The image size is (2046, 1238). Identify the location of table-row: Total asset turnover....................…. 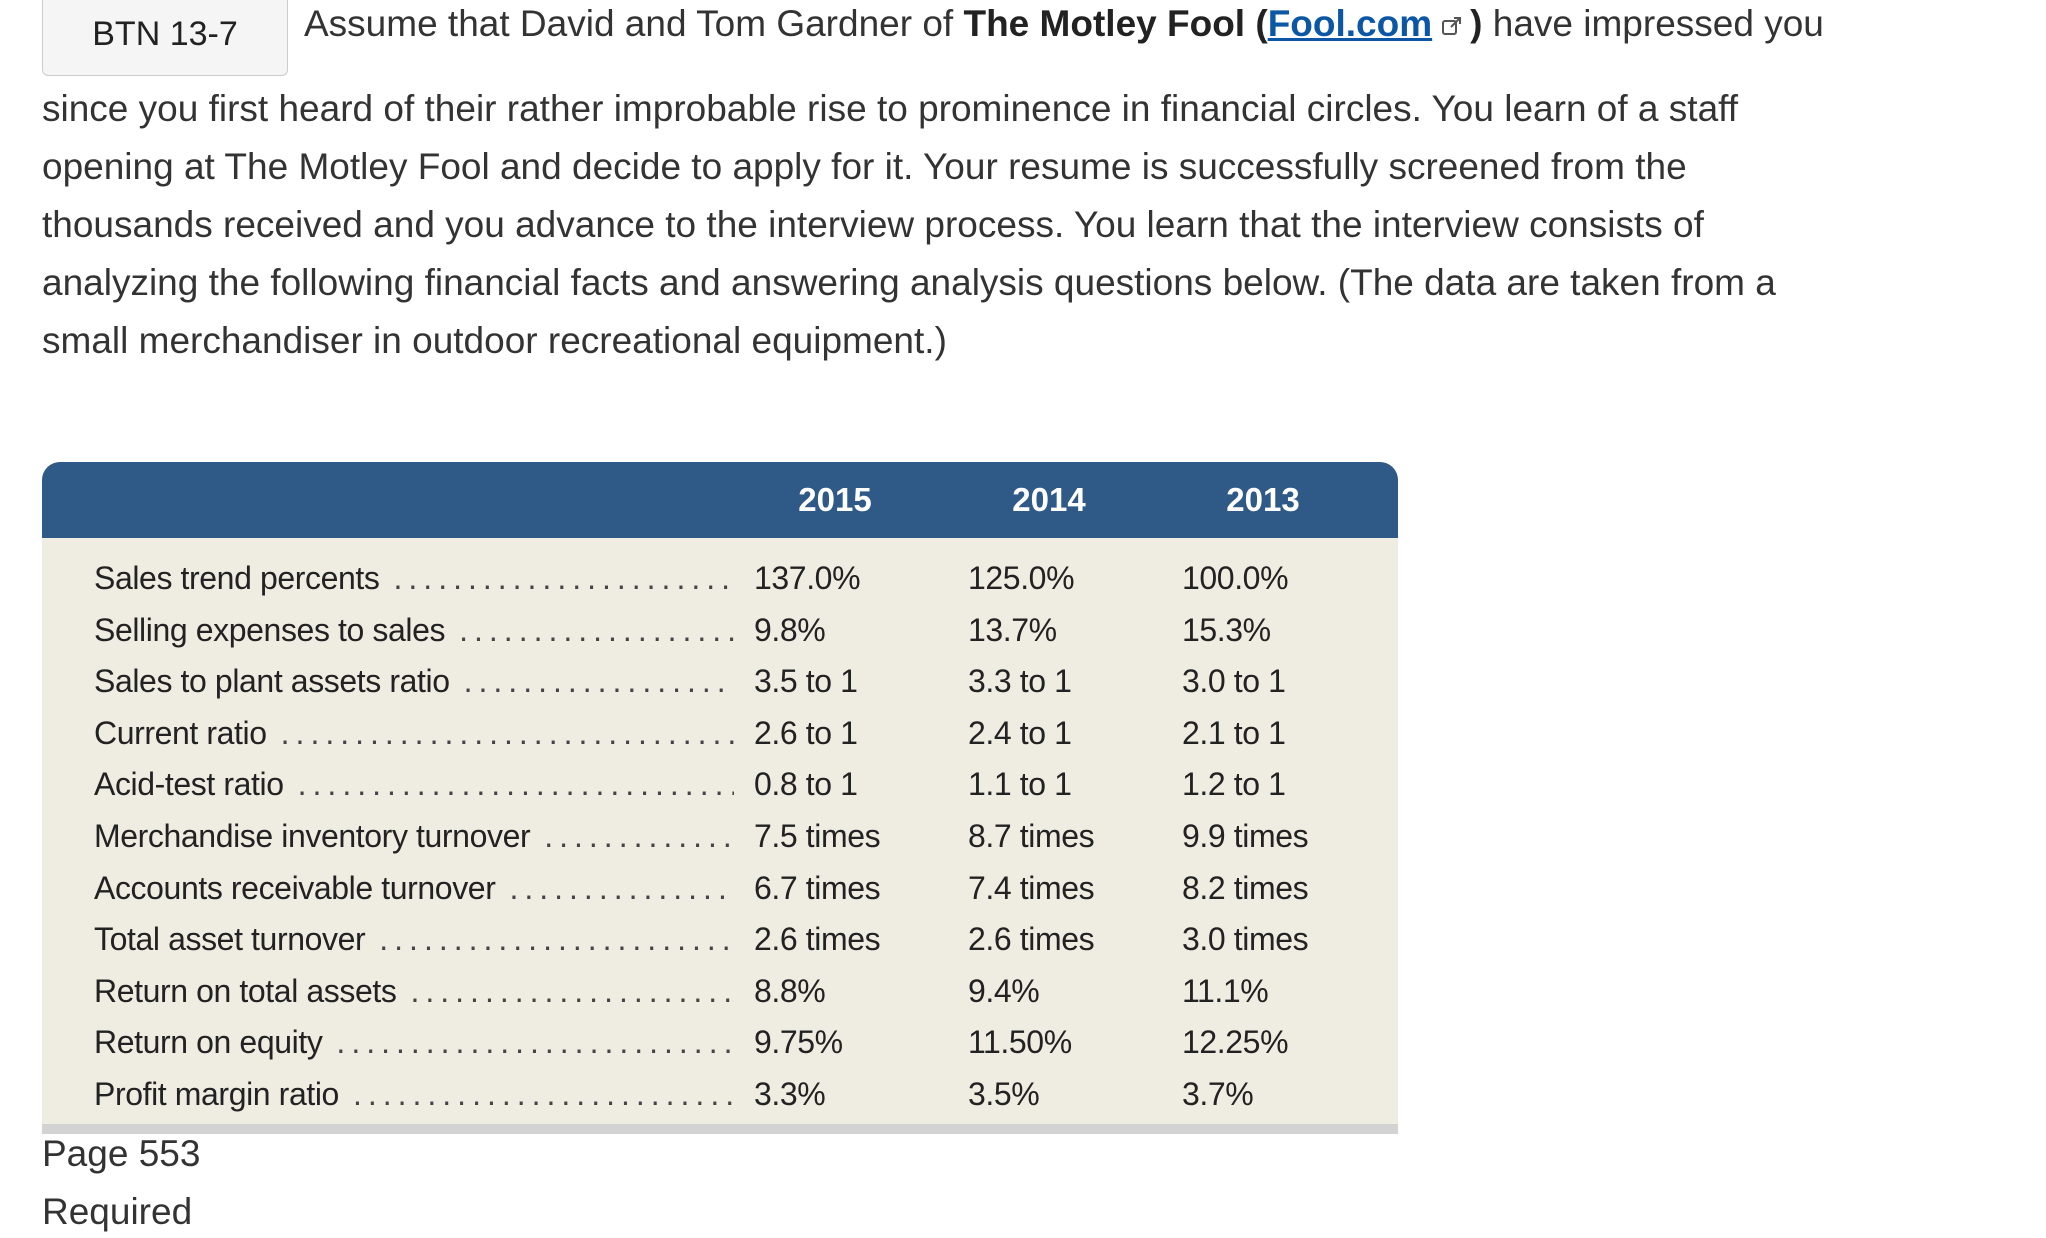
(720, 941).